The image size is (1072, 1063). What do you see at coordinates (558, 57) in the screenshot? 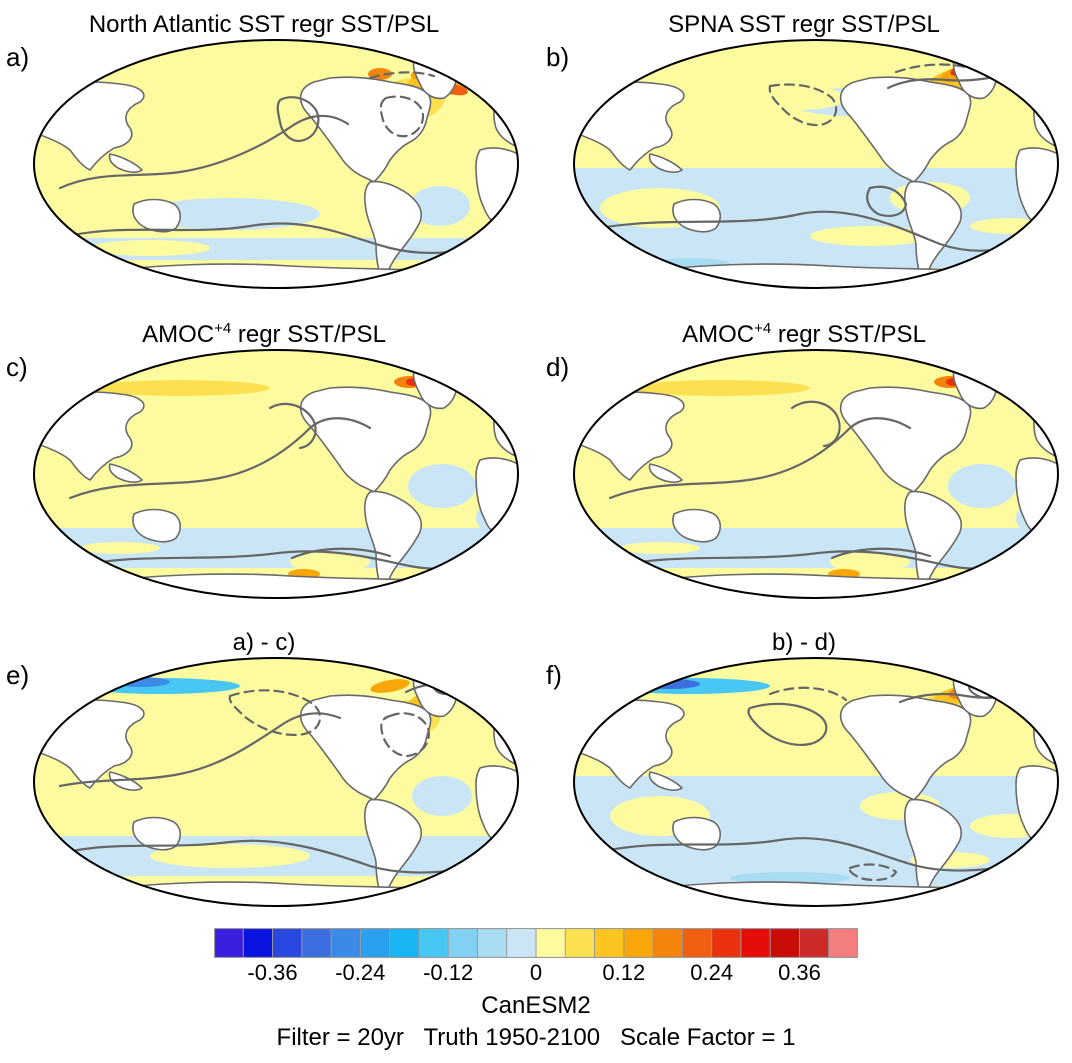
I see `panel-letter: b)` at bounding box center [558, 57].